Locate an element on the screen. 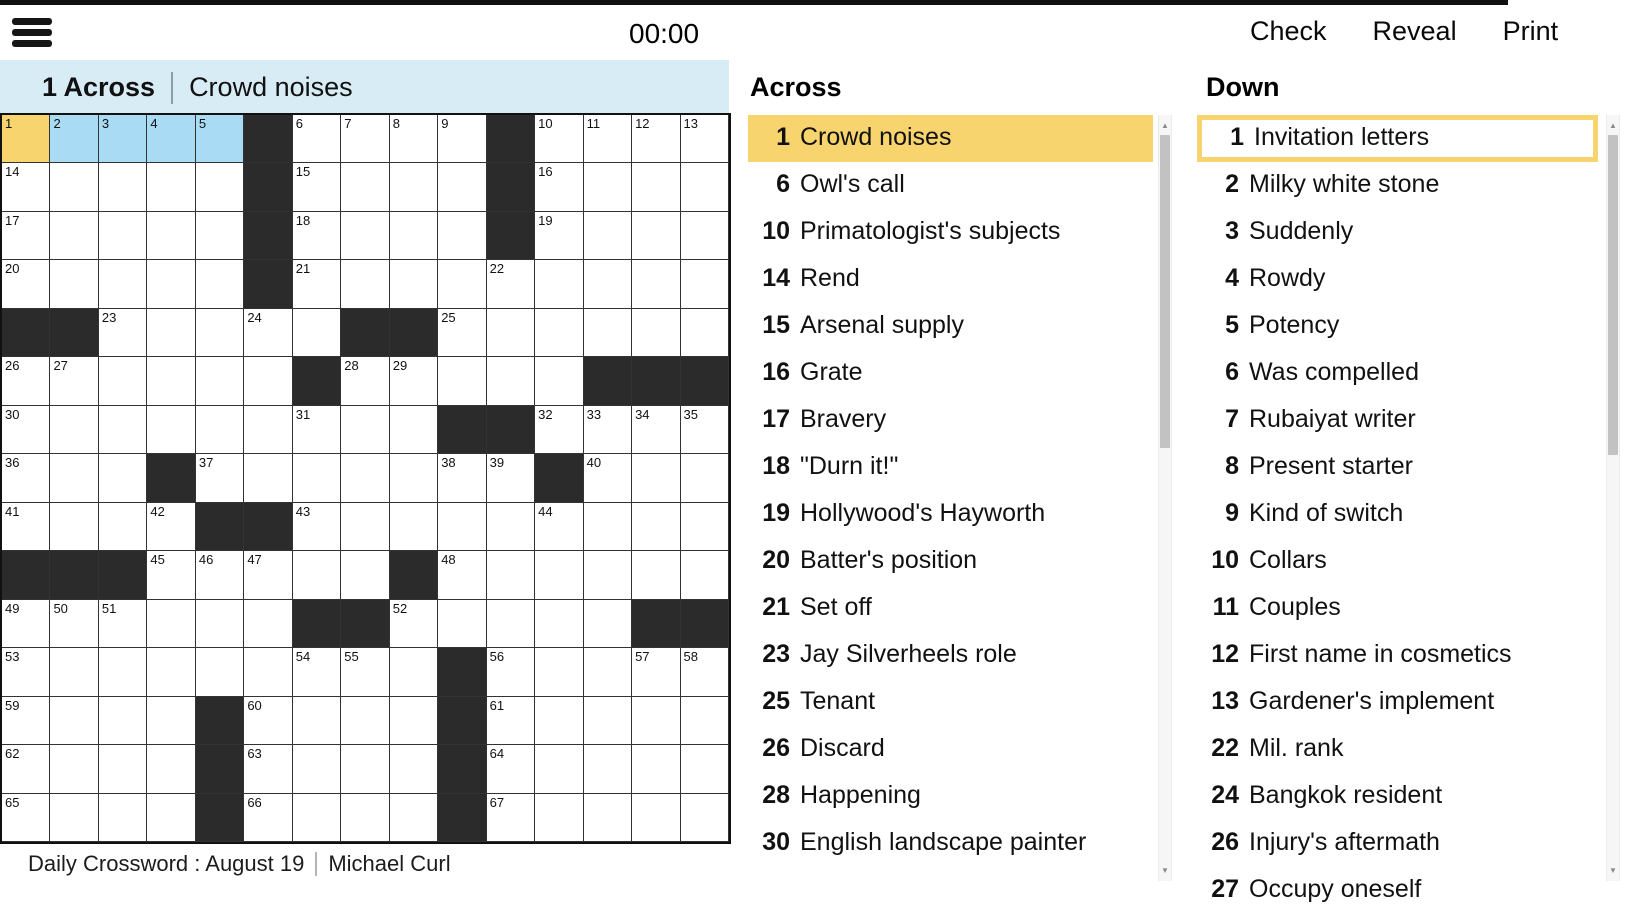  grid-cell-r2c4 is located at coordinates (171, 187).